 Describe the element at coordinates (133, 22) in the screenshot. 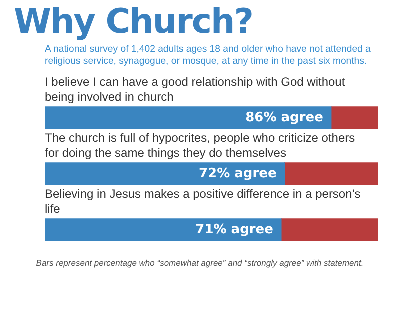

I see `chart-title: Why Church?` at that location.